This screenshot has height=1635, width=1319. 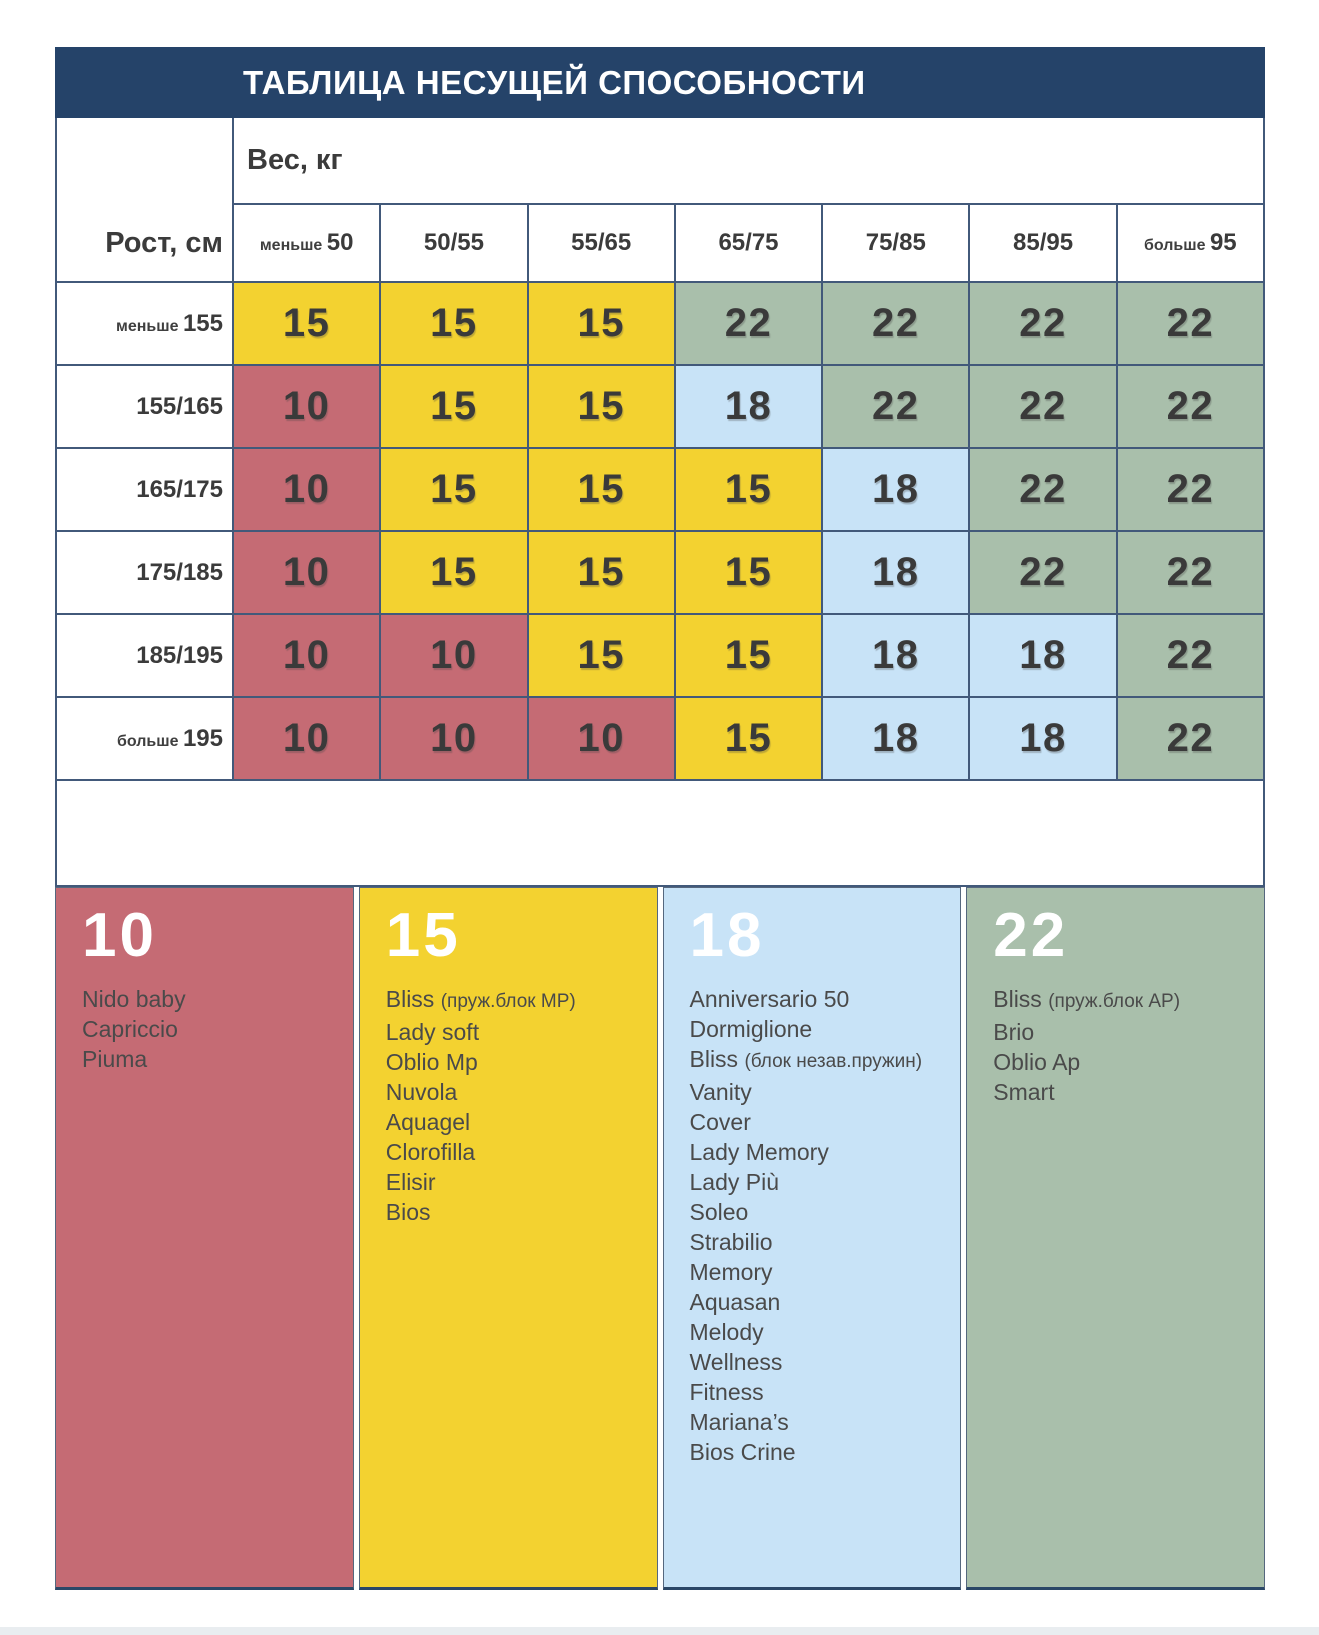 What do you see at coordinates (759, 1152) in the screenshot?
I see `product-name: Lady Memory` at bounding box center [759, 1152].